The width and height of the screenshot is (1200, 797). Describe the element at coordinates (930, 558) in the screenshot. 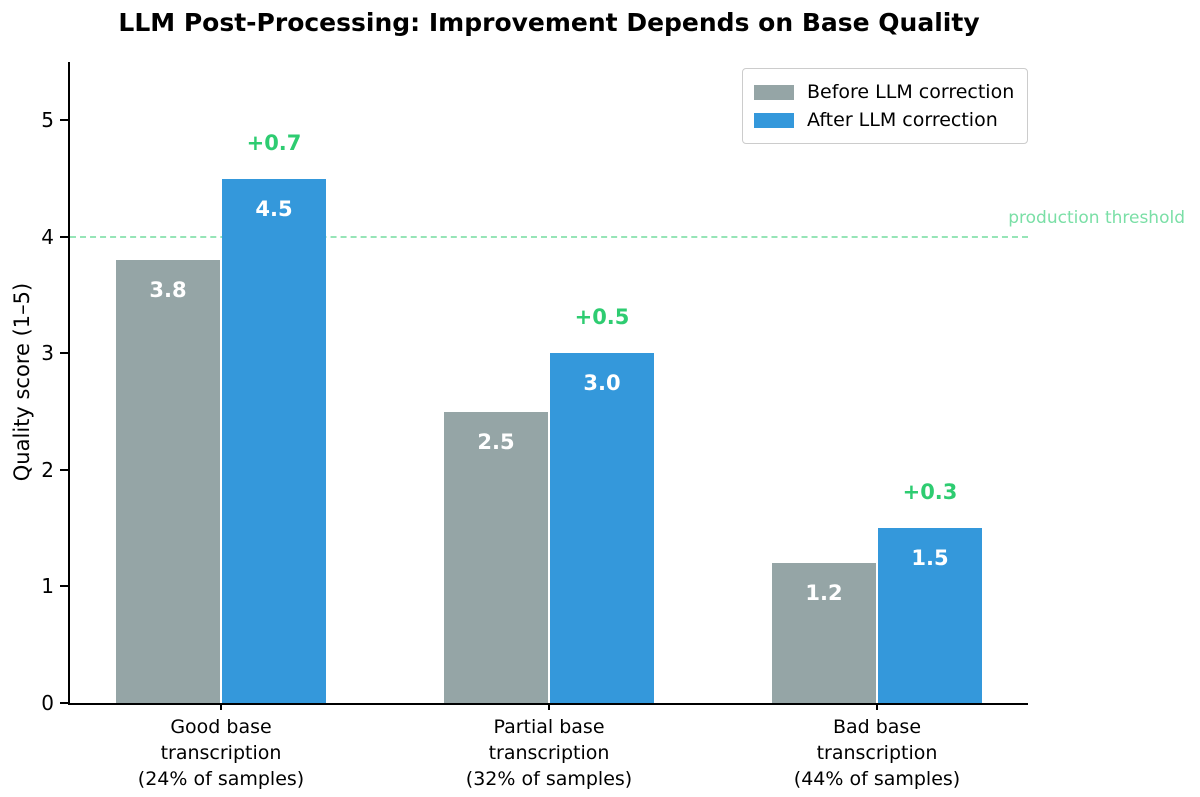

I see `bar-value-label: 1.5` at that location.